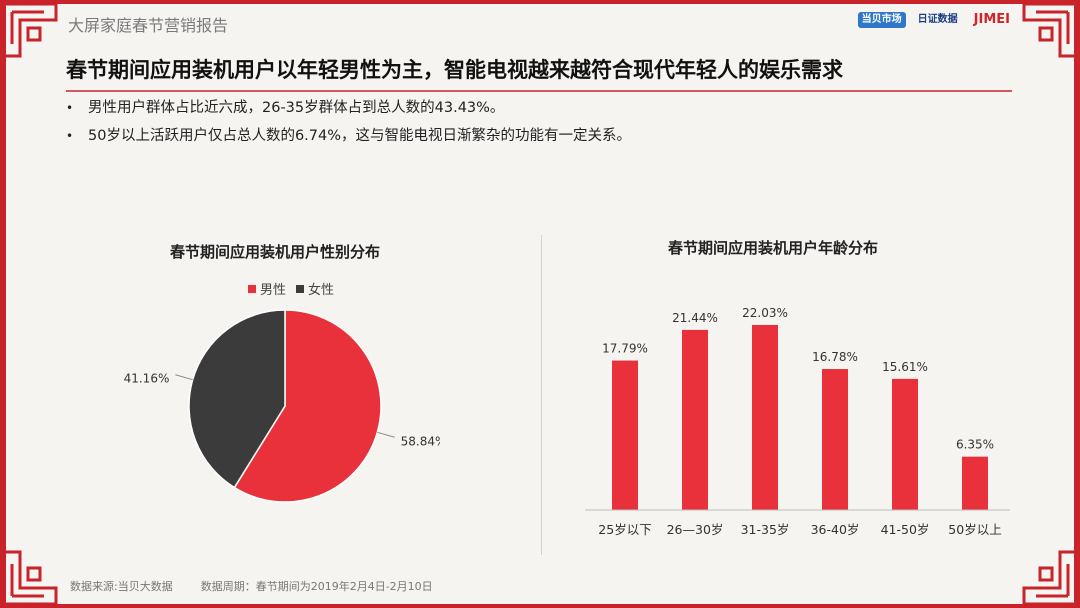  I want to click on legend-item-male: 男性, so click(267, 288).